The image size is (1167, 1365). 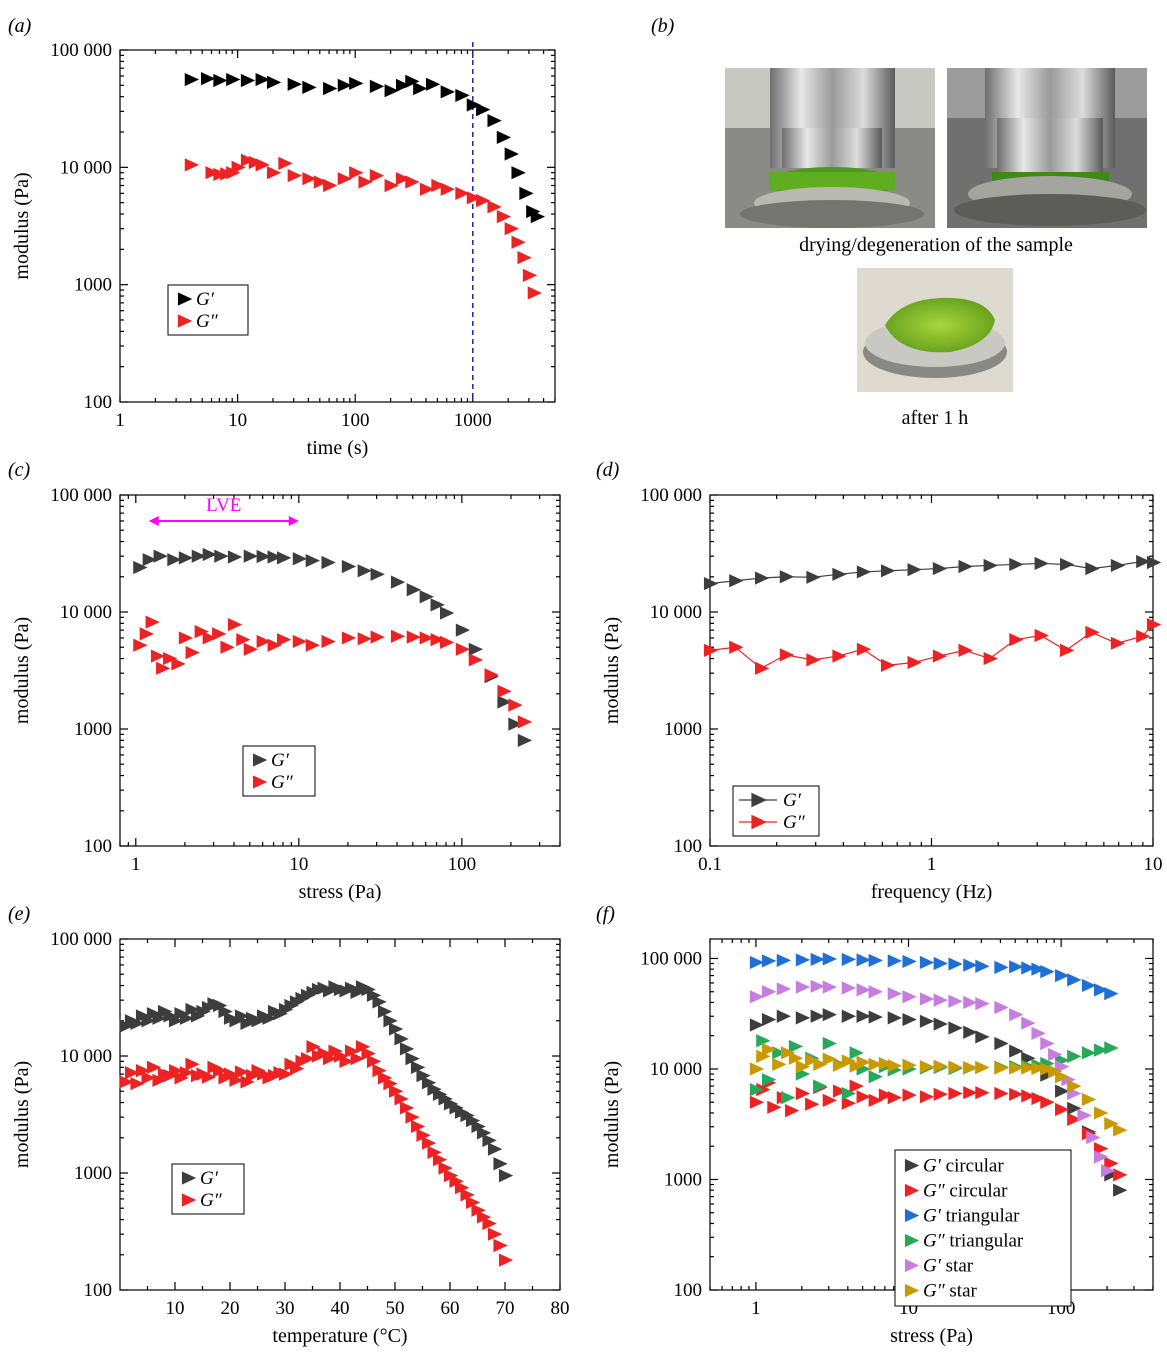 I want to click on panel-label-c: (c), so click(x=19, y=470).